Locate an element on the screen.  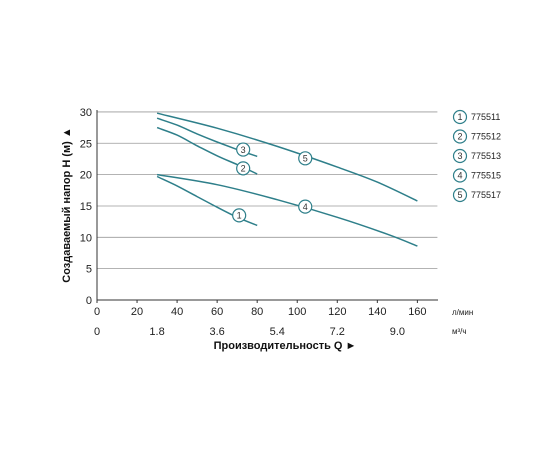
x2-tick-label: 0 is located at coordinates (97, 332).